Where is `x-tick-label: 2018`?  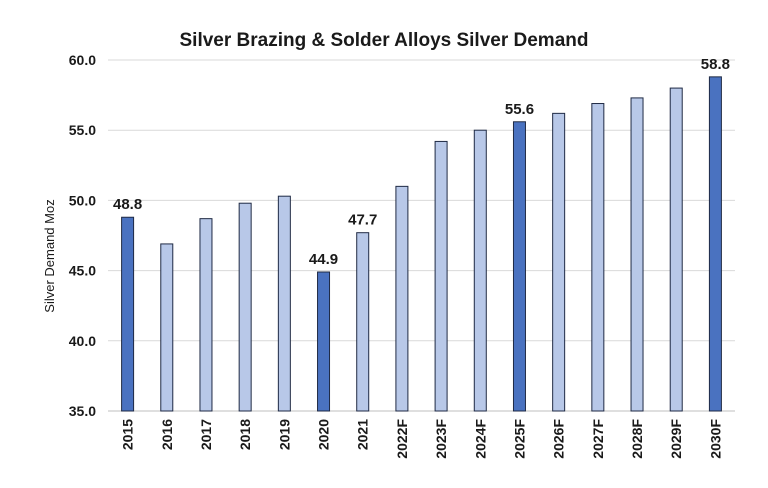
x-tick-label: 2018 is located at coordinates (245, 434).